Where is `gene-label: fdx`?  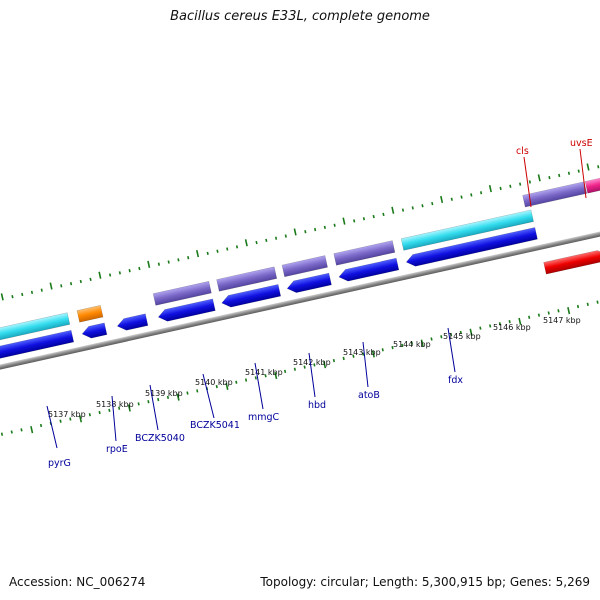 gene-label: fdx is located at coordinates (455, 380).